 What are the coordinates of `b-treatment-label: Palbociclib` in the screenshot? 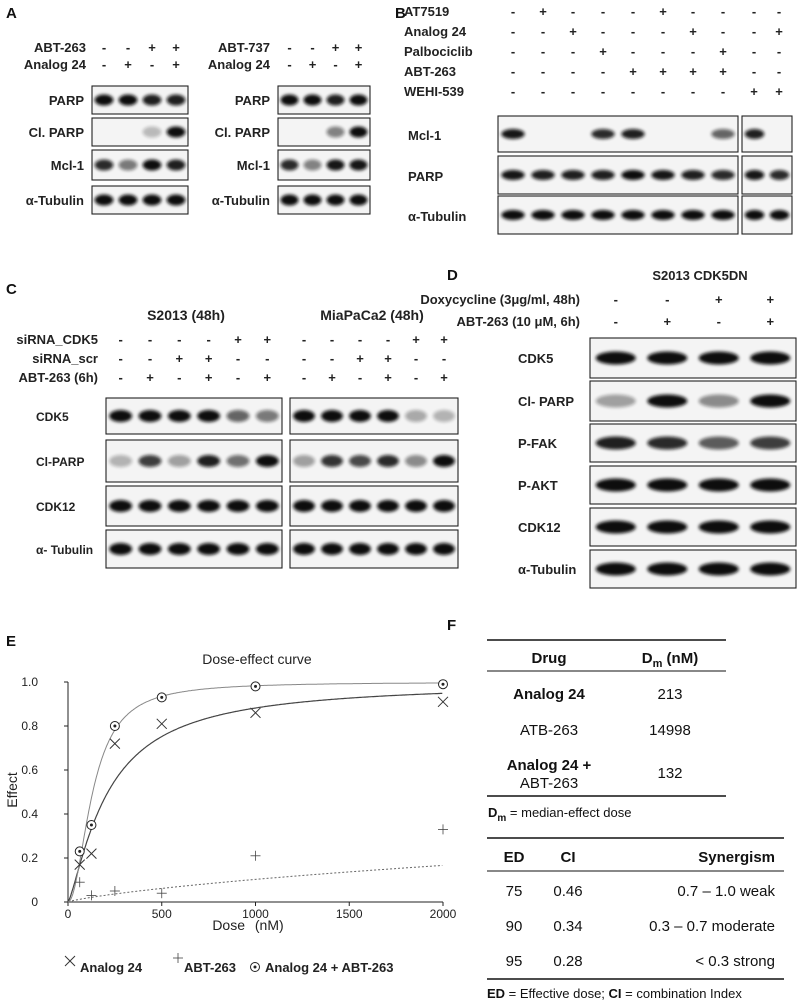 It's located at (438, 51).